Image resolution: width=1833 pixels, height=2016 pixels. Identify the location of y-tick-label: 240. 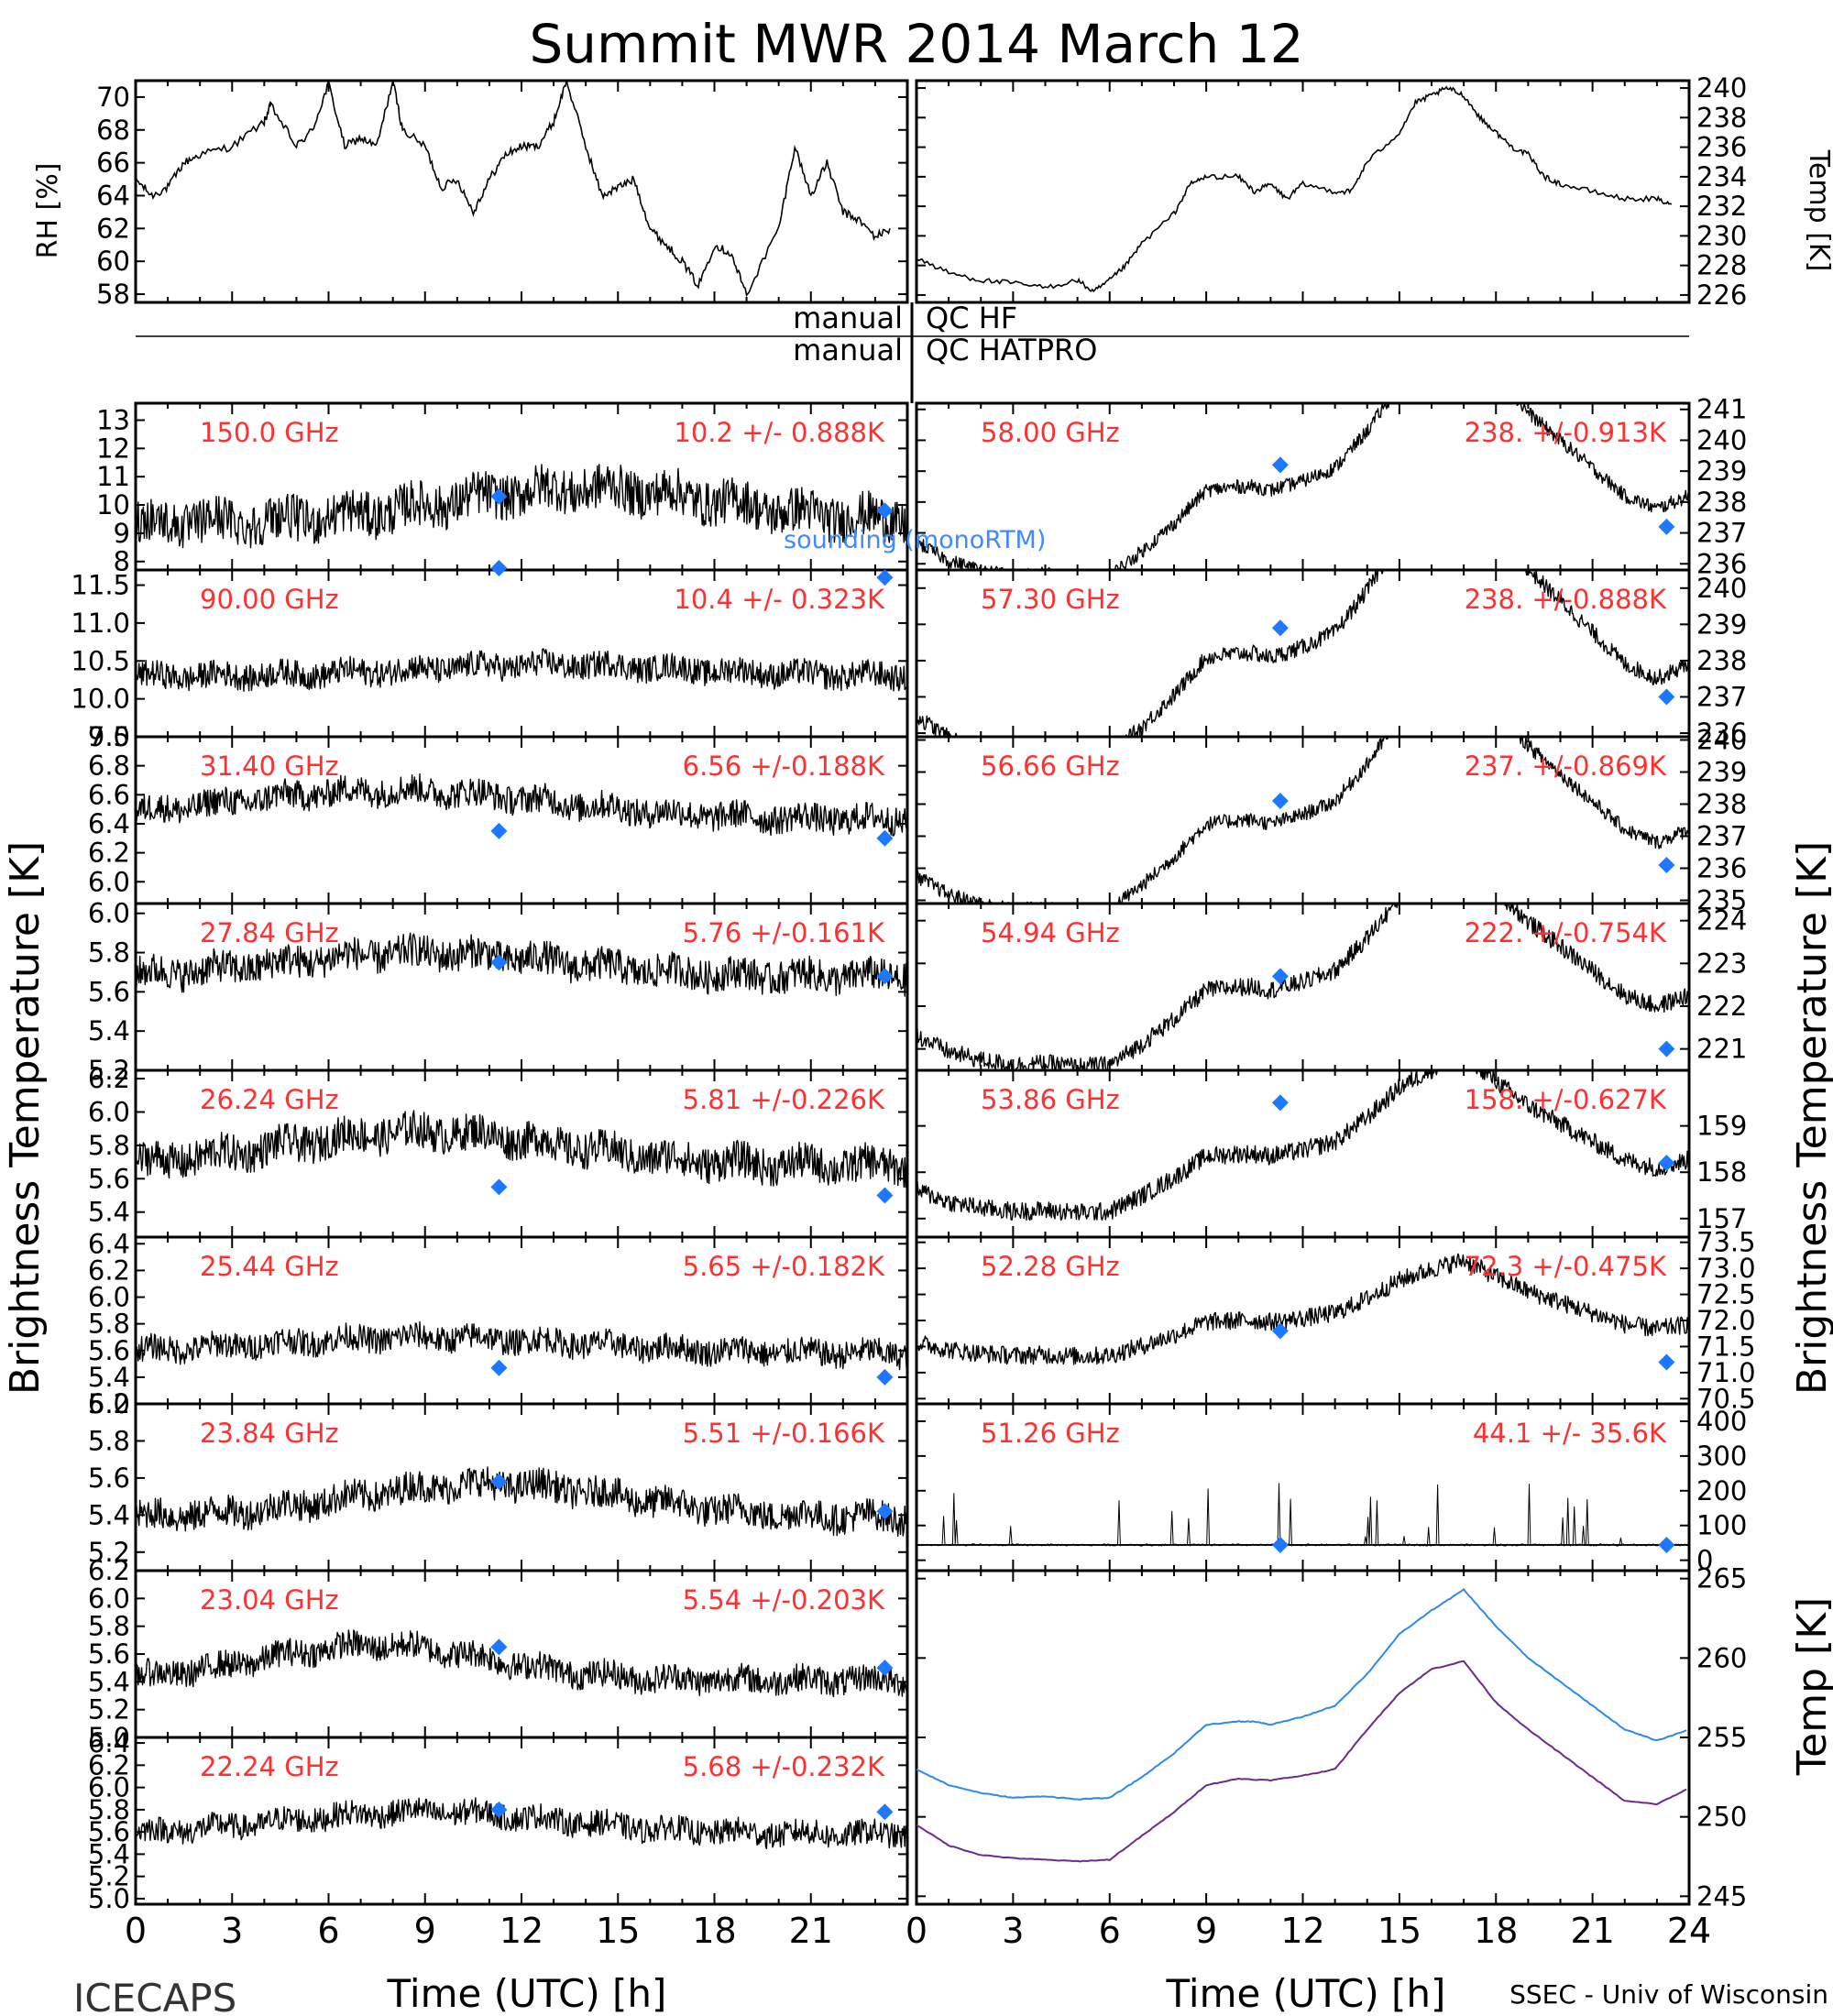
(1721, 88).